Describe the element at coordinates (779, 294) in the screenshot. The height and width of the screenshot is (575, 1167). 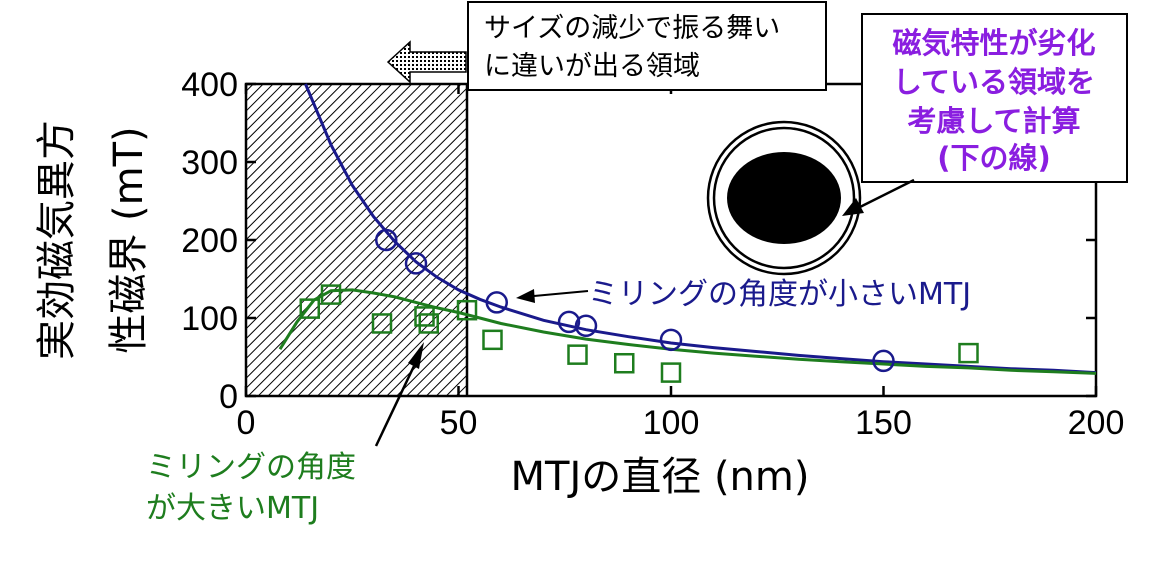
I see `small-angle-label: ミリングの角度が小さいMTJ` at that location.